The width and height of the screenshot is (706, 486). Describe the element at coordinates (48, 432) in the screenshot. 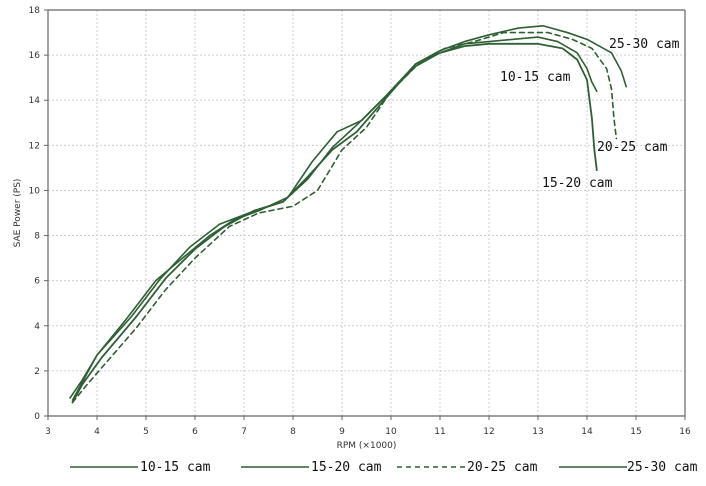

I see `x-tick-label: 3` at that location.